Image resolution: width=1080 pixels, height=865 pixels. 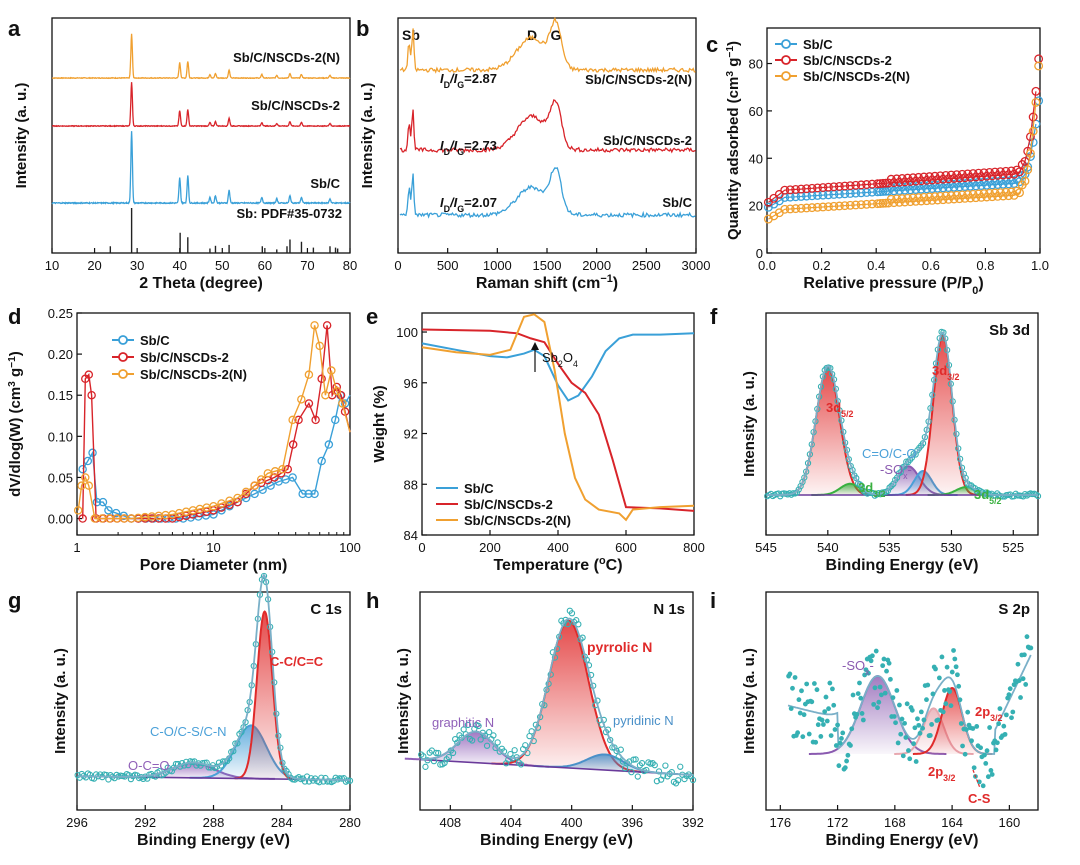 What do you see at coordinates (596, 265) in the screenshot?
I see `x-tick-label: 2000` at bounding box center [596, 265].